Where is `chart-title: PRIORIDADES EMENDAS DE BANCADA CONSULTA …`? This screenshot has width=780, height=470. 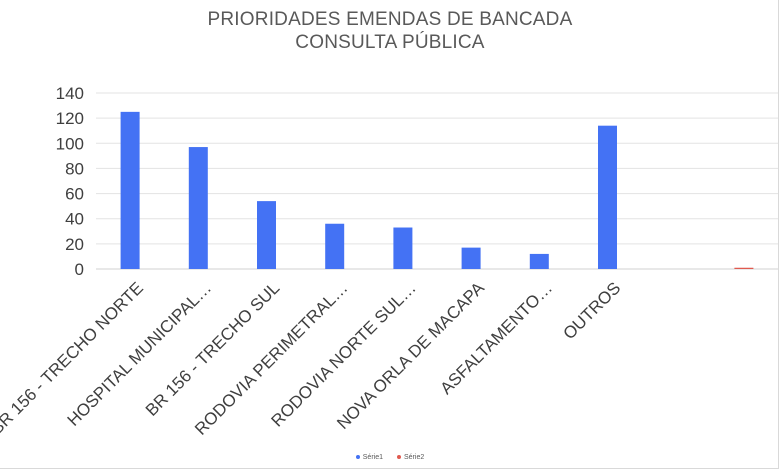 chart-title: PRIORIDADES EMENDAS DE BANCADA CONSULTA … is located at coordinates (390, 31).